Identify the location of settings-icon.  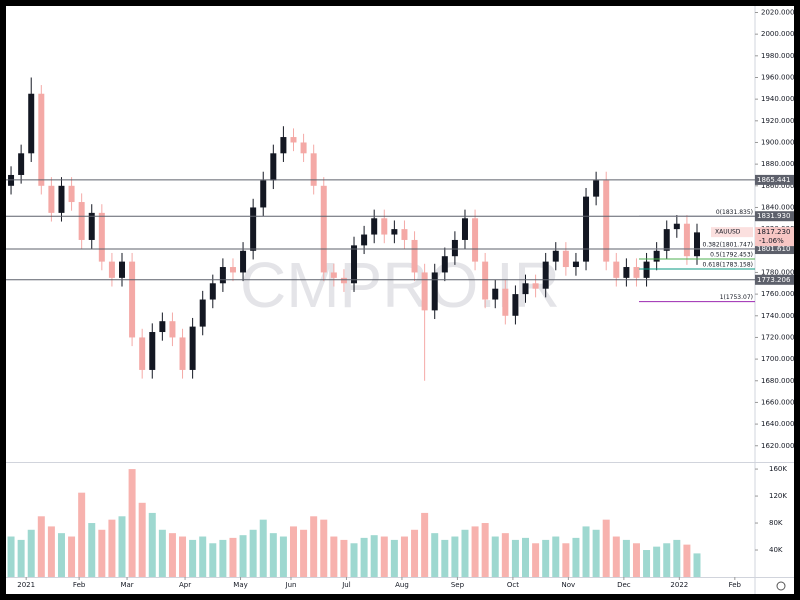
(781, 586).